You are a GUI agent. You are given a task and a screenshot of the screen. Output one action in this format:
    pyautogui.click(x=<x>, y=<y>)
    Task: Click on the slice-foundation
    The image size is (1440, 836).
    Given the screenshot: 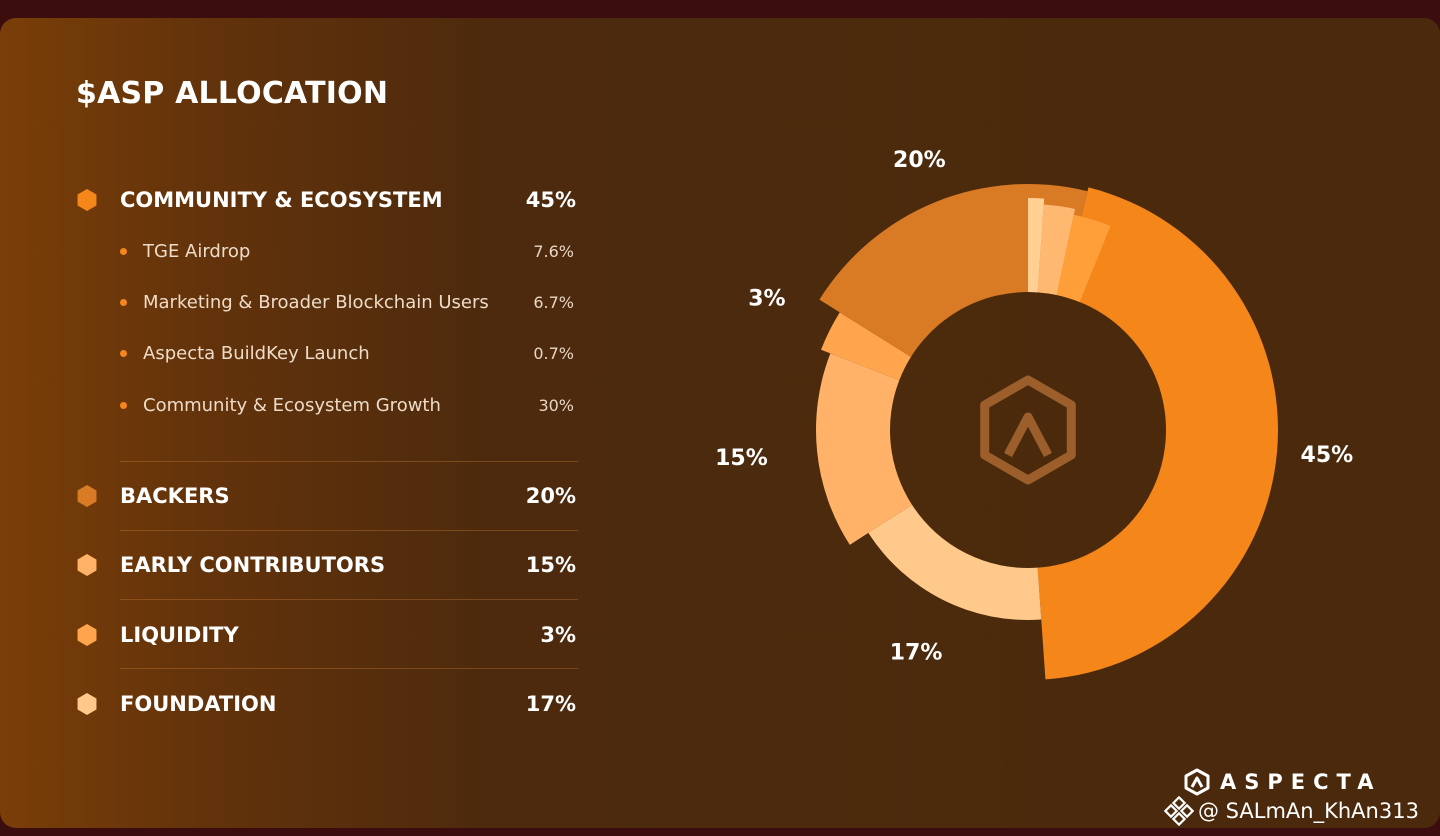 What is the action you would take?
    pyautogui.click(x=955, y=562)
    